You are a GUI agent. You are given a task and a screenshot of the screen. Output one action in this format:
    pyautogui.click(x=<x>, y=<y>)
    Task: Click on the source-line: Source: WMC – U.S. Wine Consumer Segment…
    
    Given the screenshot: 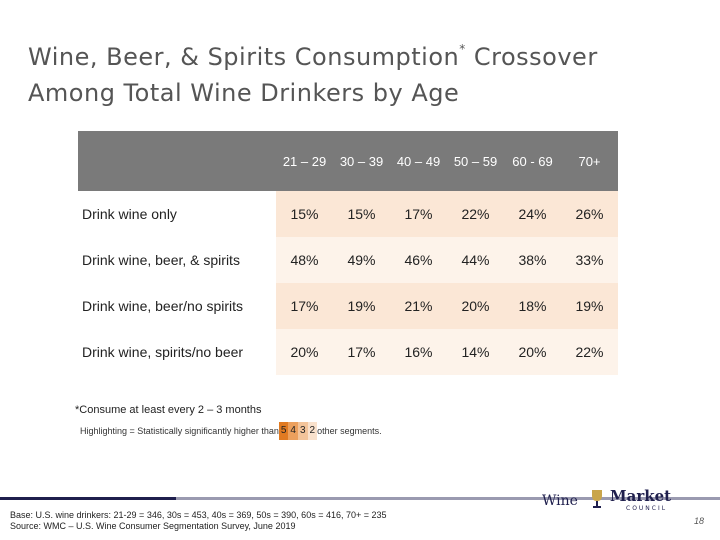 What is the action you would take?
    pyautogui.click(x=153, y=526)
    